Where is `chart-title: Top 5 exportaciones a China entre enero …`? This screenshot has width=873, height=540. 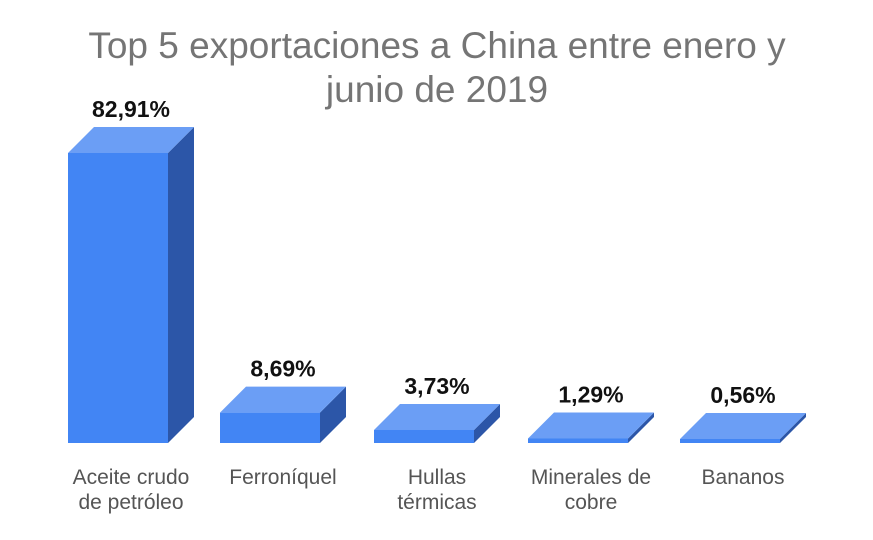 chart-title: Top 5 exportaciones a China entre enero … is located at coordinates (437, 67).